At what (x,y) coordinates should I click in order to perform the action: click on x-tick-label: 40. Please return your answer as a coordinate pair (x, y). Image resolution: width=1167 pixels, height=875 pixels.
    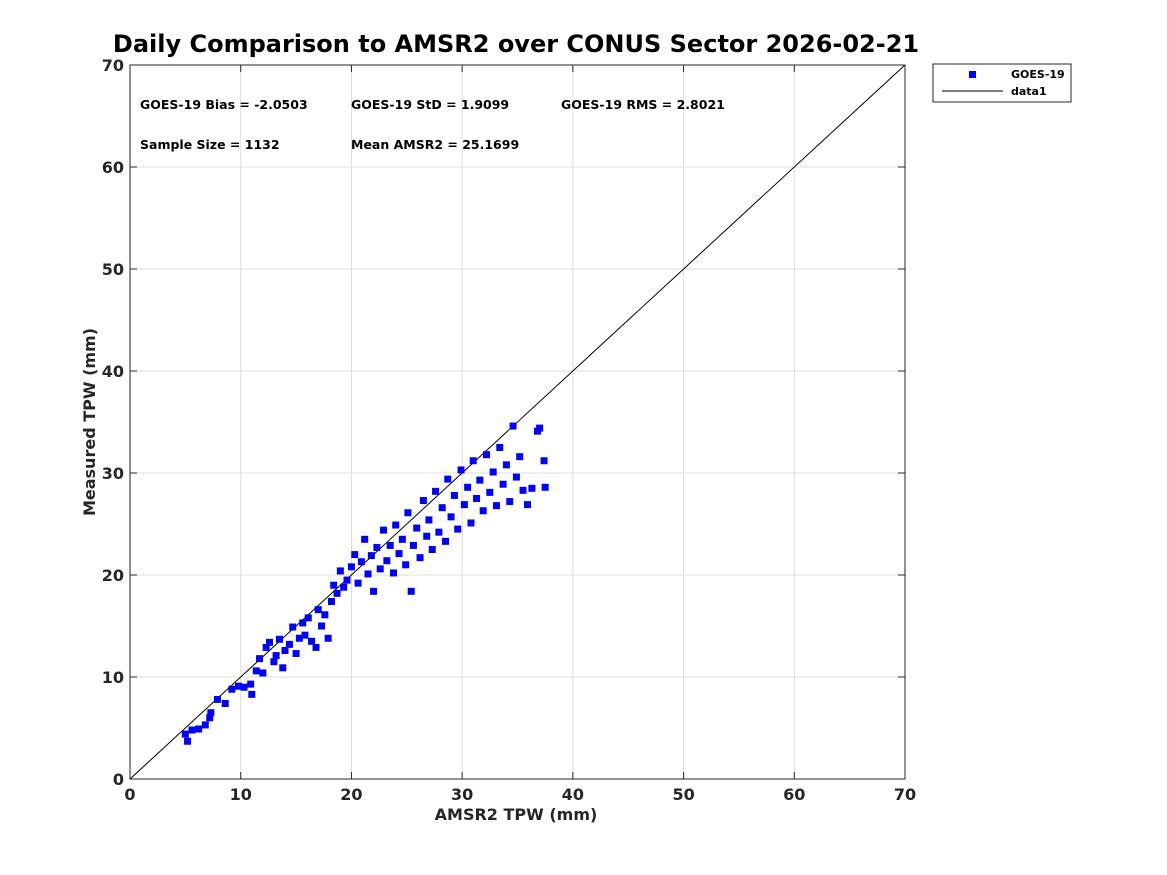
    Looking at the image, I should click on (573, 794).